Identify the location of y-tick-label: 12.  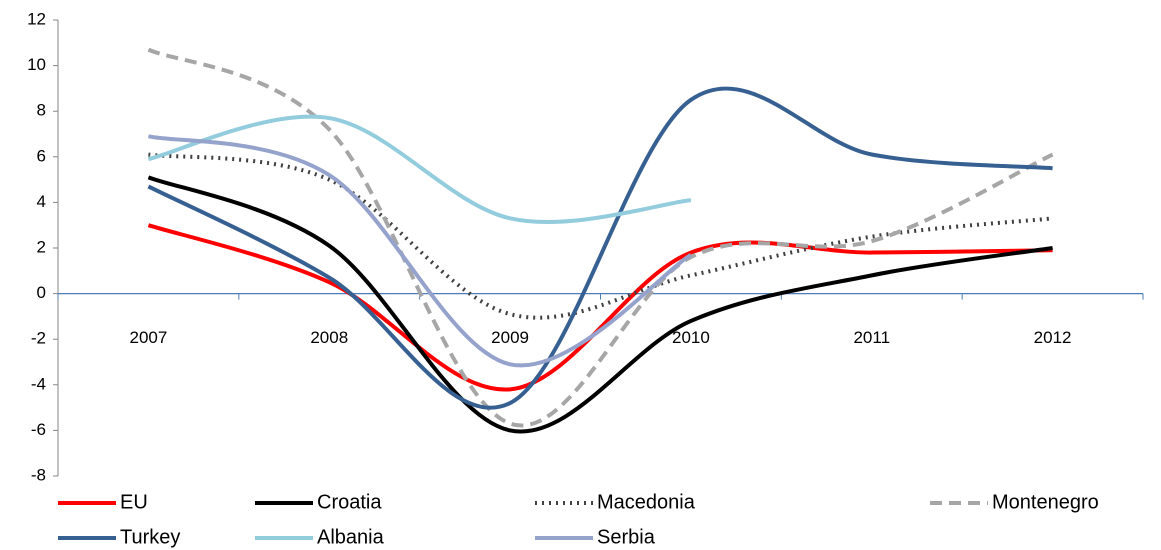
(36, 18).